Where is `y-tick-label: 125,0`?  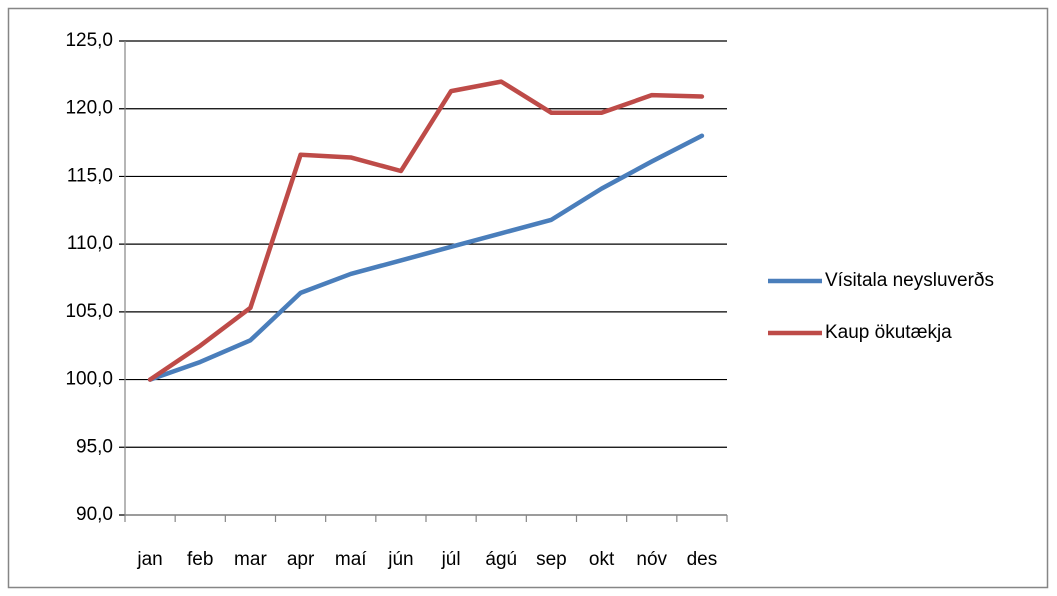
y-tick-label: 125,0 is located at coordinates (89, 40).